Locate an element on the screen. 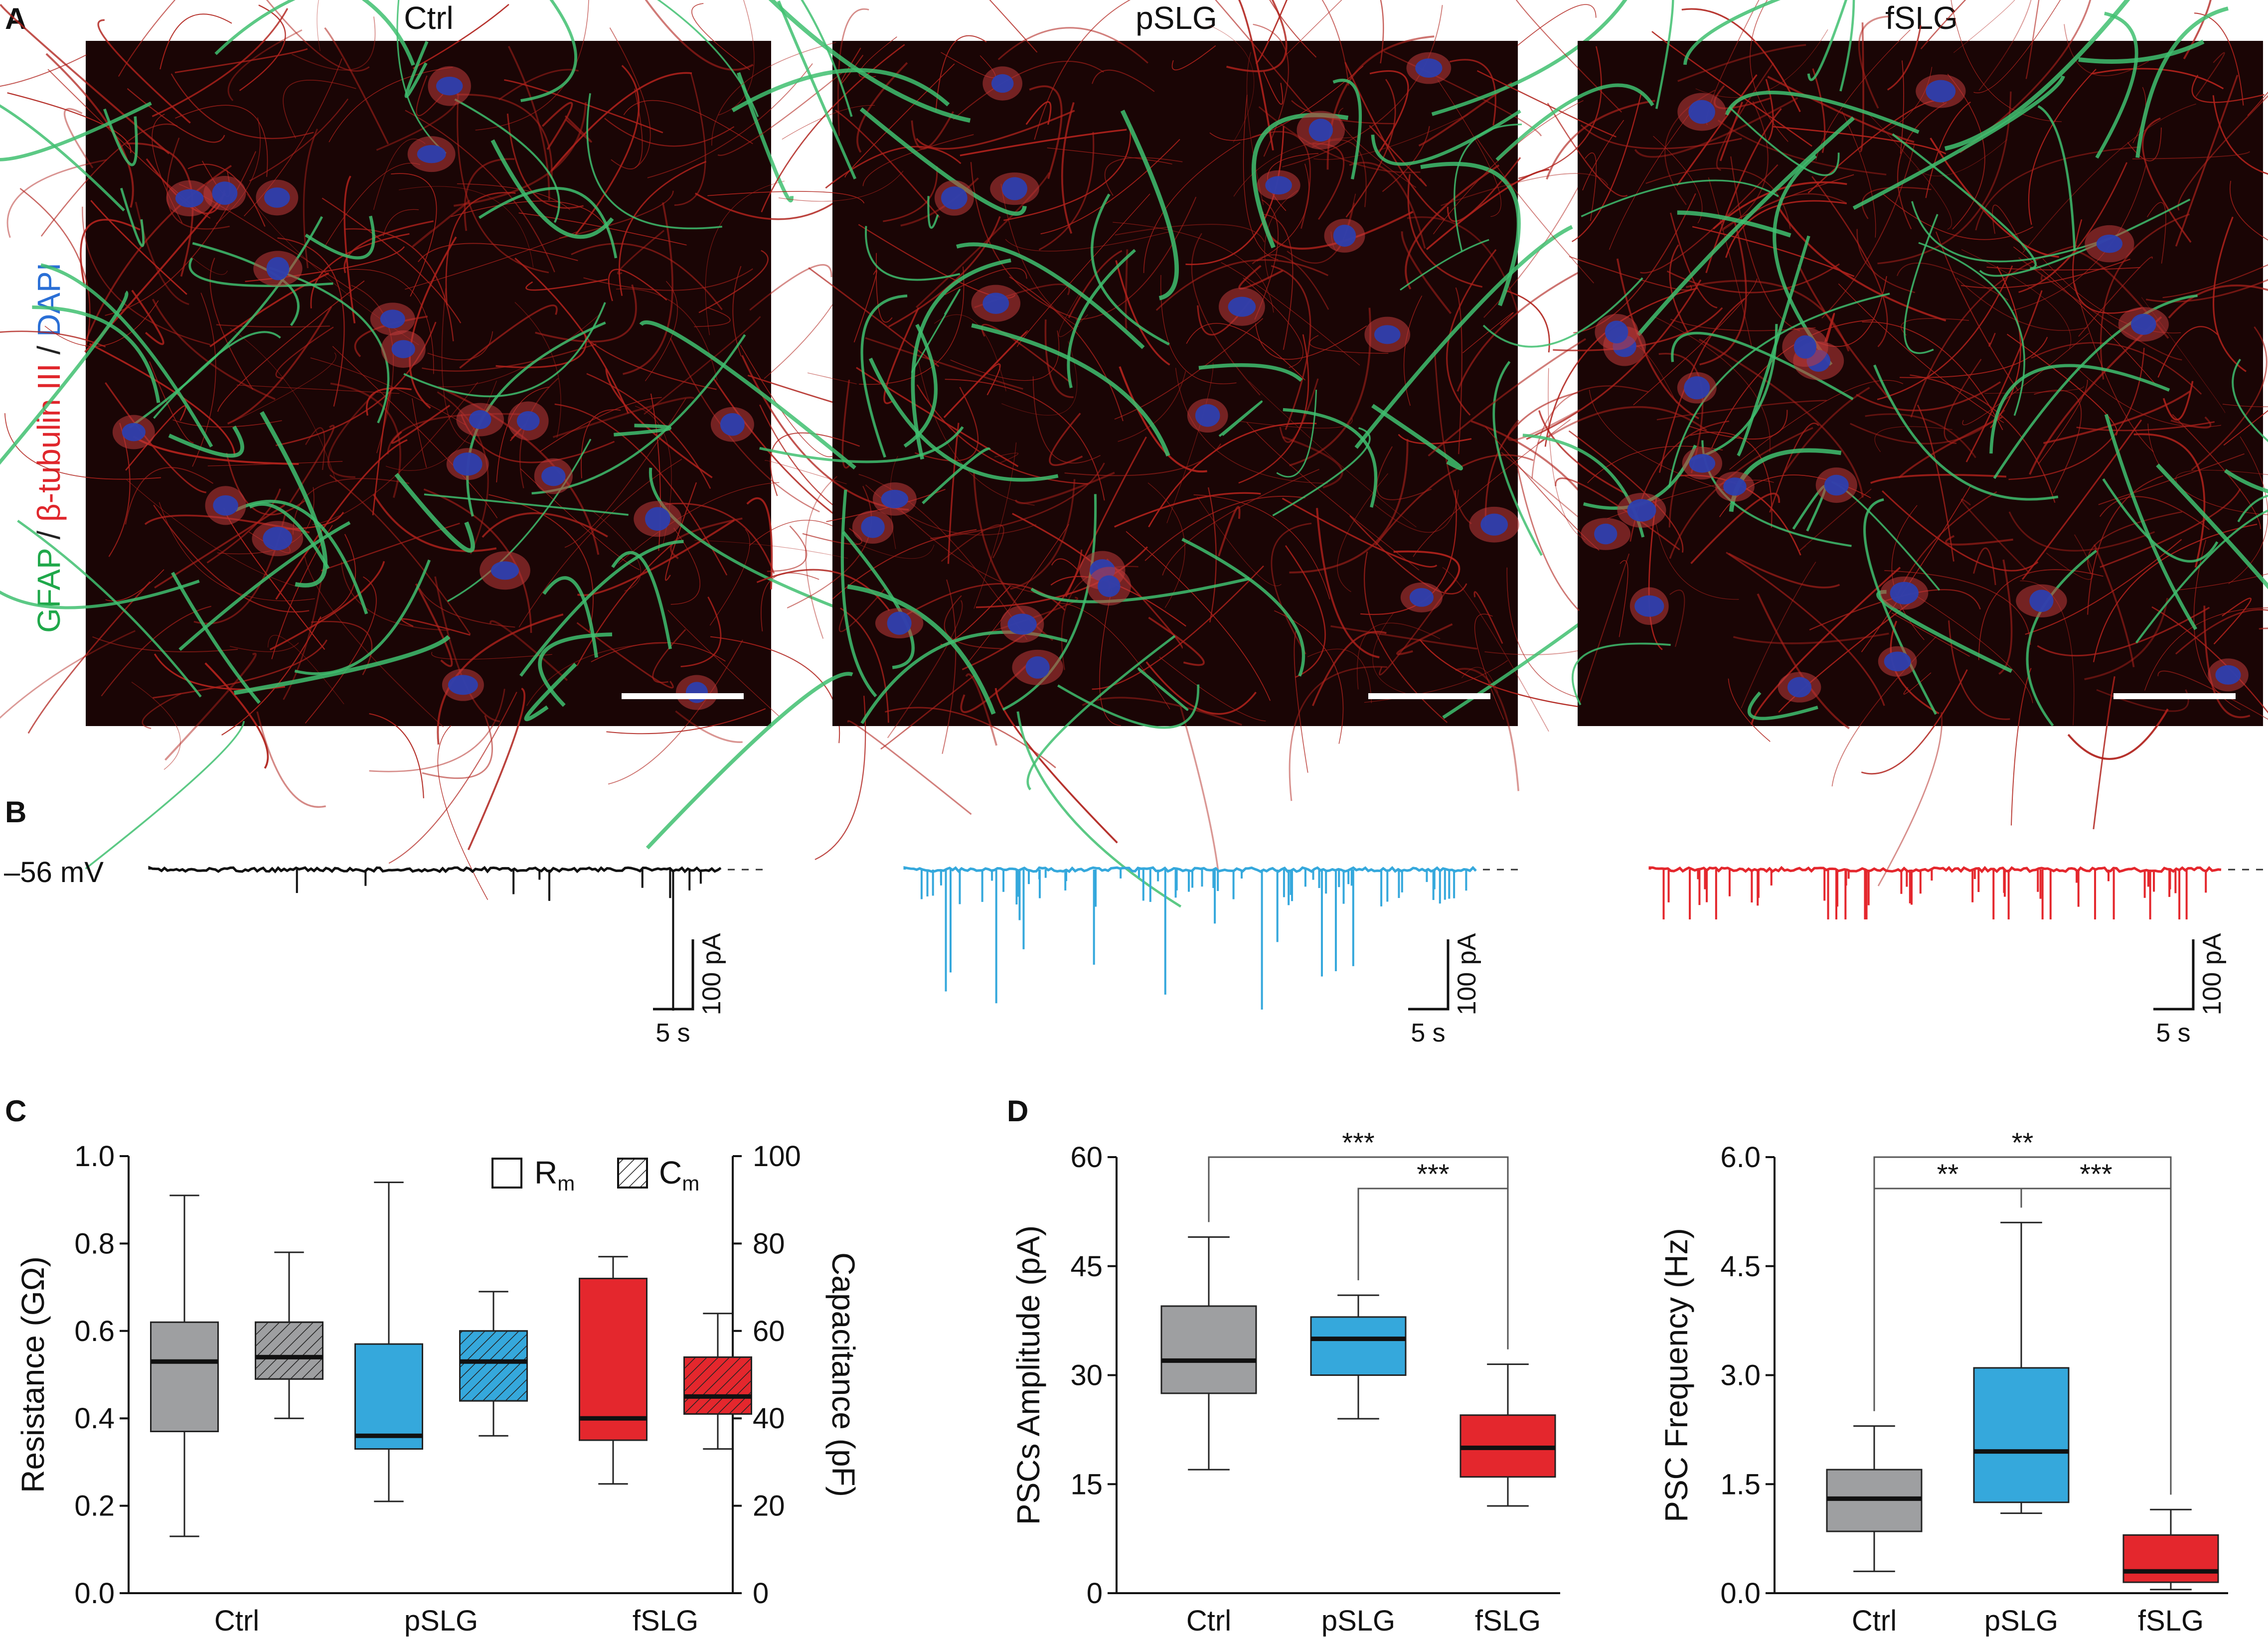 This screenshot has height=1642, width=2268. y-axis-label: PSC Frequency (Hz) is located at coordinates (1676, 1375).